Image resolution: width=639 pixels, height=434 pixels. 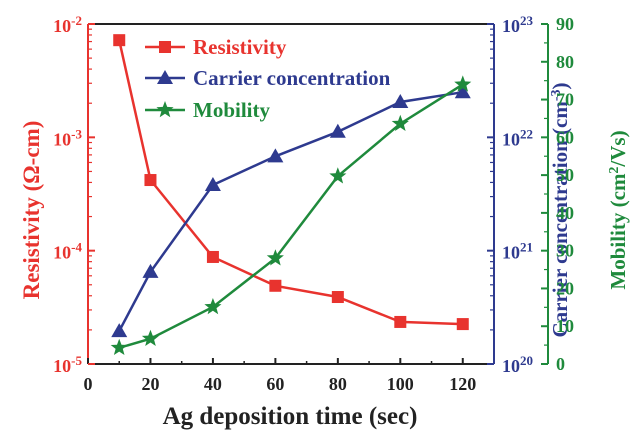 I want to click on x-tick-label: 100, so click(x=400, y=384).